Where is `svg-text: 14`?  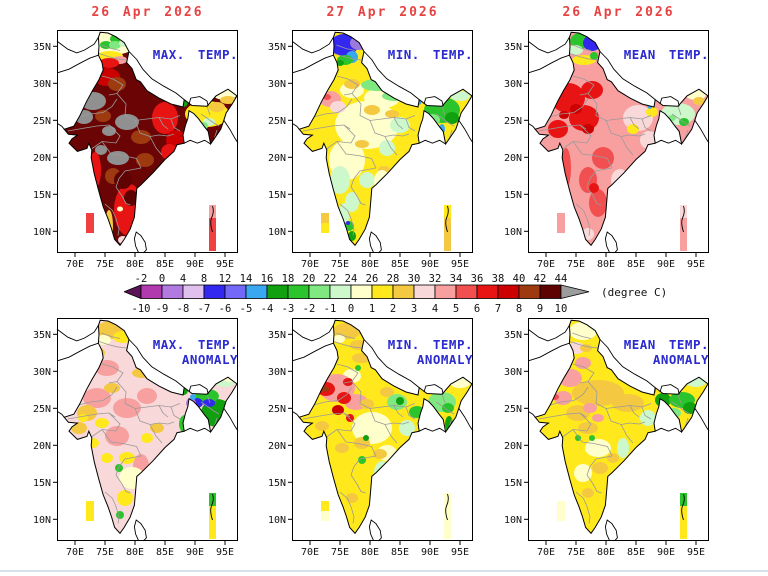 svg-text: 14 is located at coordinates (246, 279).